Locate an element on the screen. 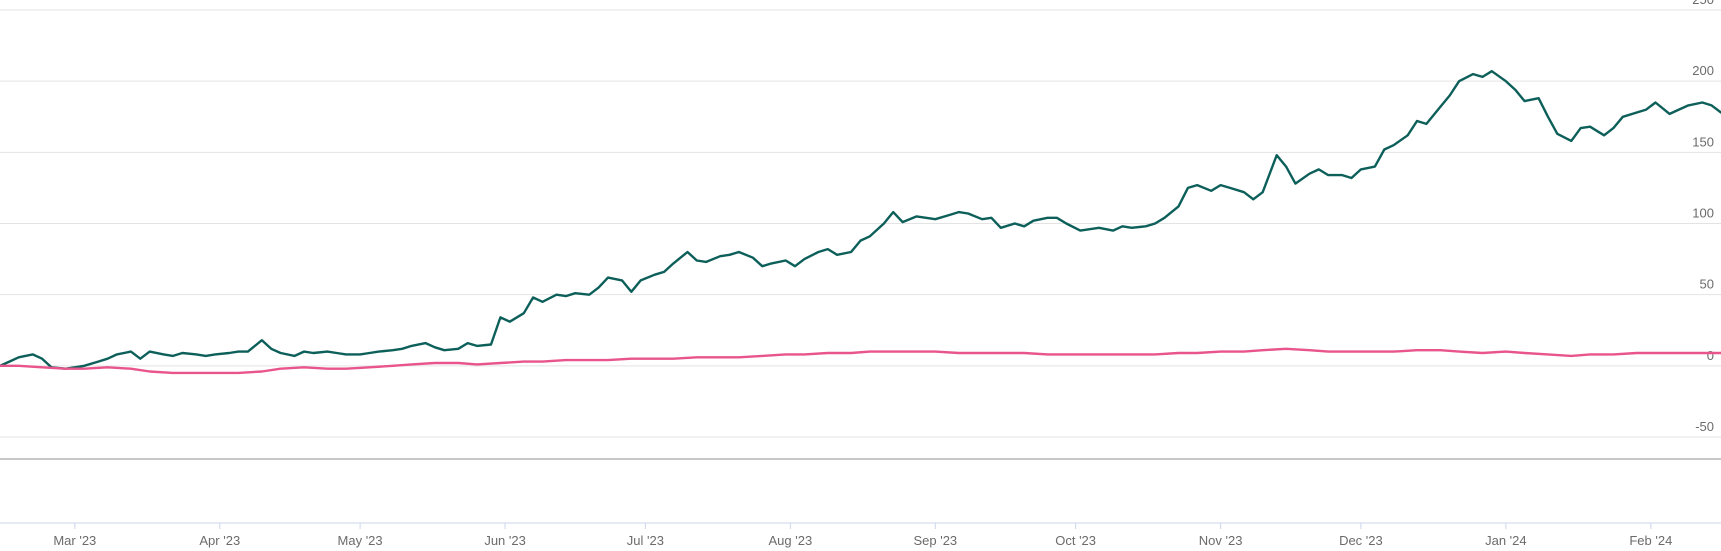 The width and height of the screenshot is (1721, 551). x-tick-label: Jan '24 is located at coordinates (1506, 540).